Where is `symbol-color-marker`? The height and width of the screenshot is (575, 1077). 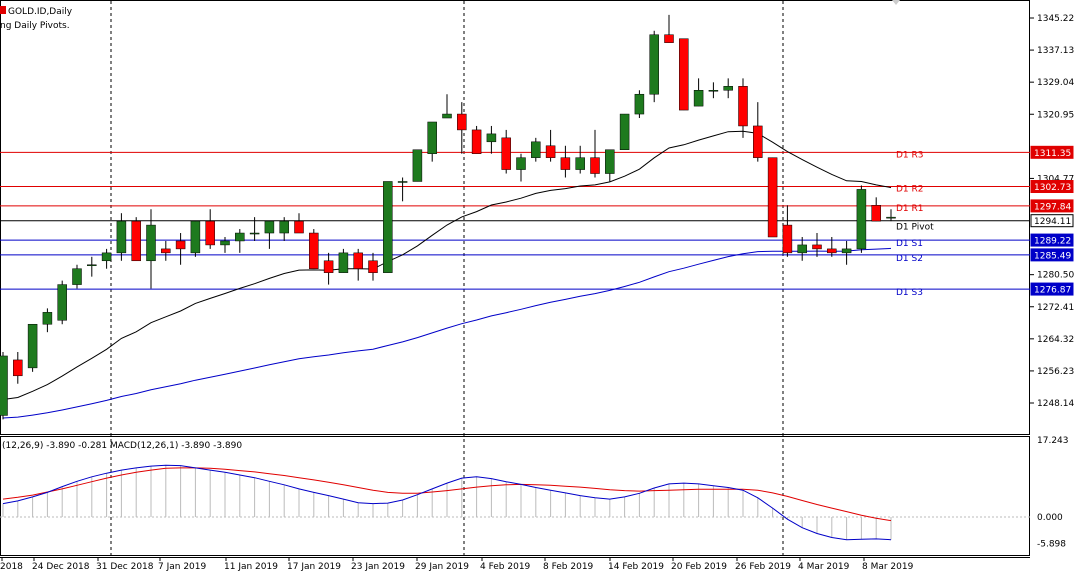
symbol-color-marker is located at coordinates (3, 10).